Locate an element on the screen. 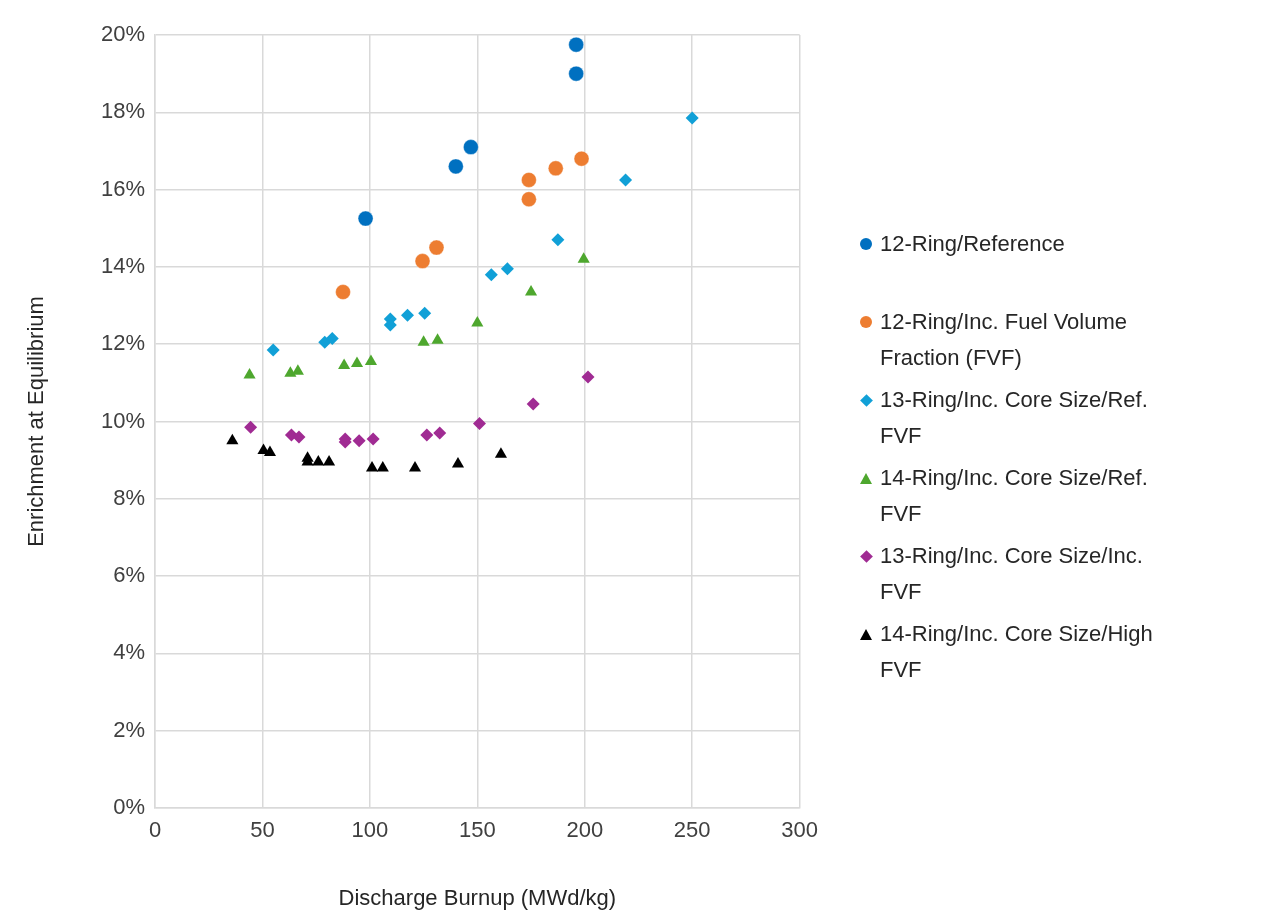  x-tick-label: 300 is located at coordinates (800, 830).